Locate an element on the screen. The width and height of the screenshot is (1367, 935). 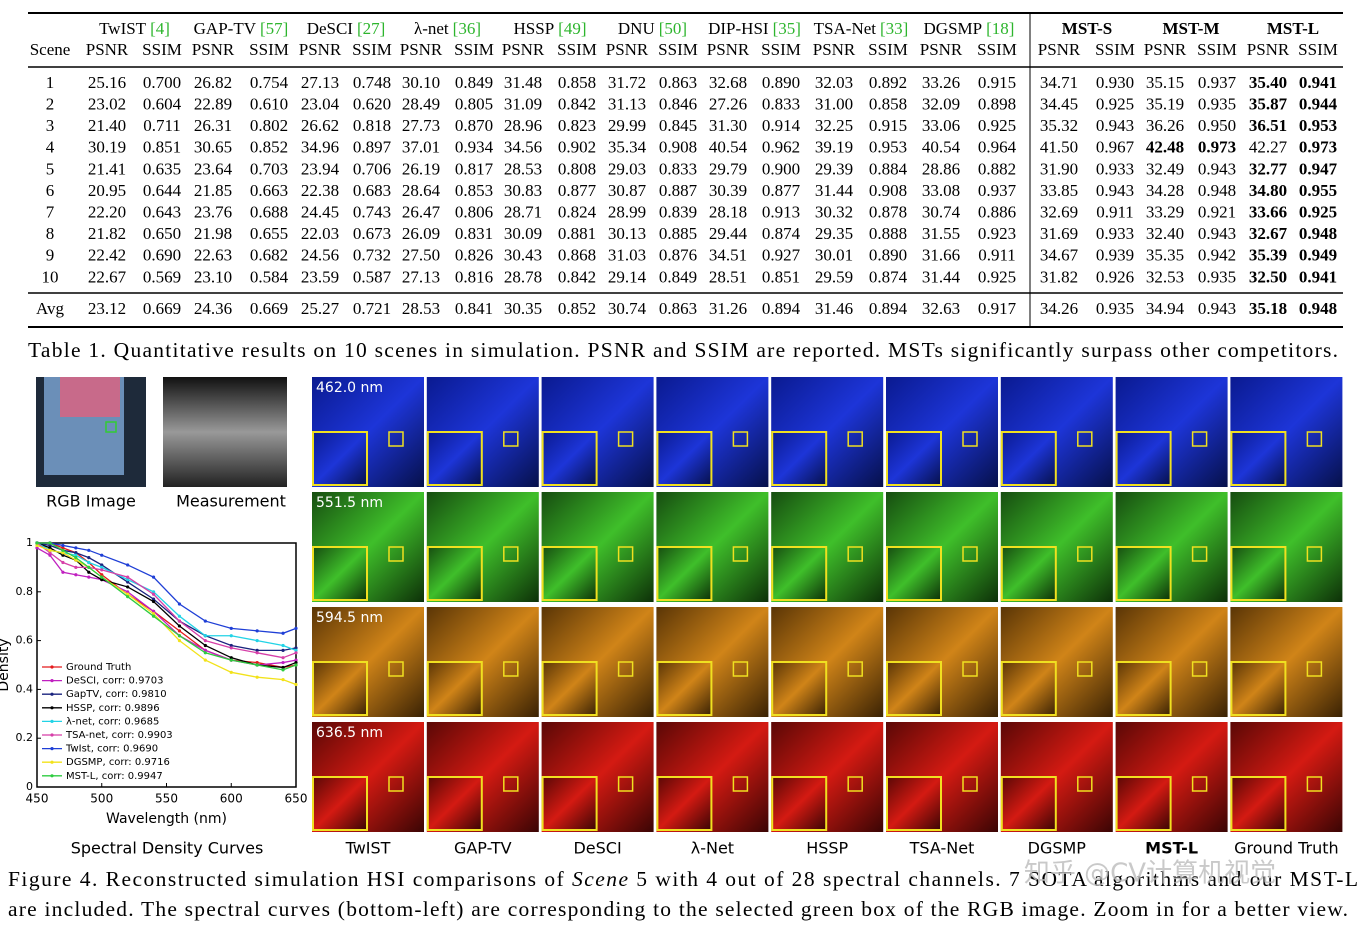
y-tick-label: 0 is located at coordinates (29, 786).